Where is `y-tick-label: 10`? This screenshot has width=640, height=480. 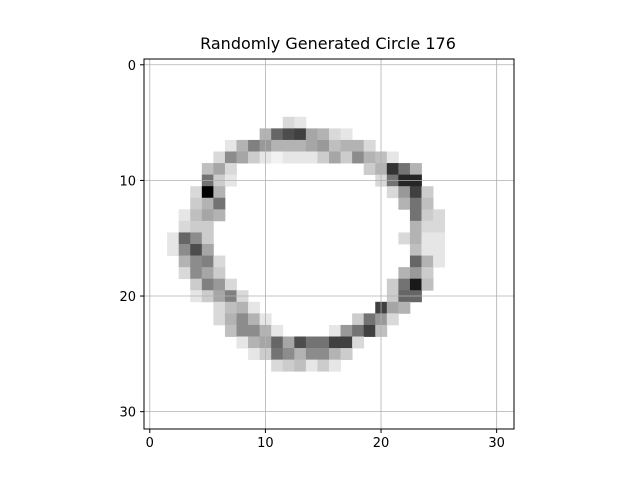 y-tick-label: 10 is located at coordinates (127, 181).